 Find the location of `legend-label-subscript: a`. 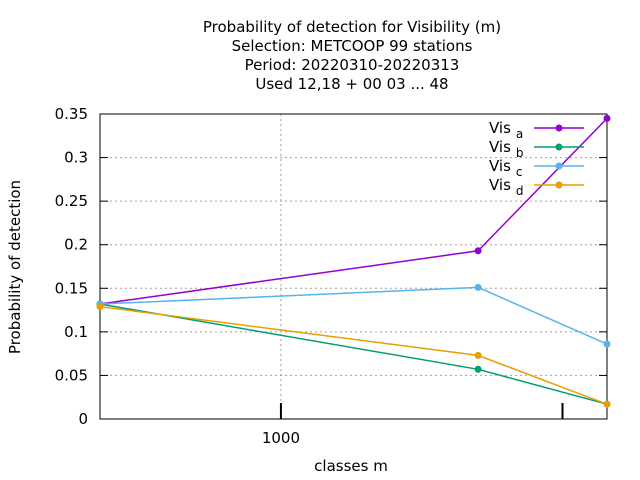

legend-label-subscript: a is located at coordinates (519, 134).